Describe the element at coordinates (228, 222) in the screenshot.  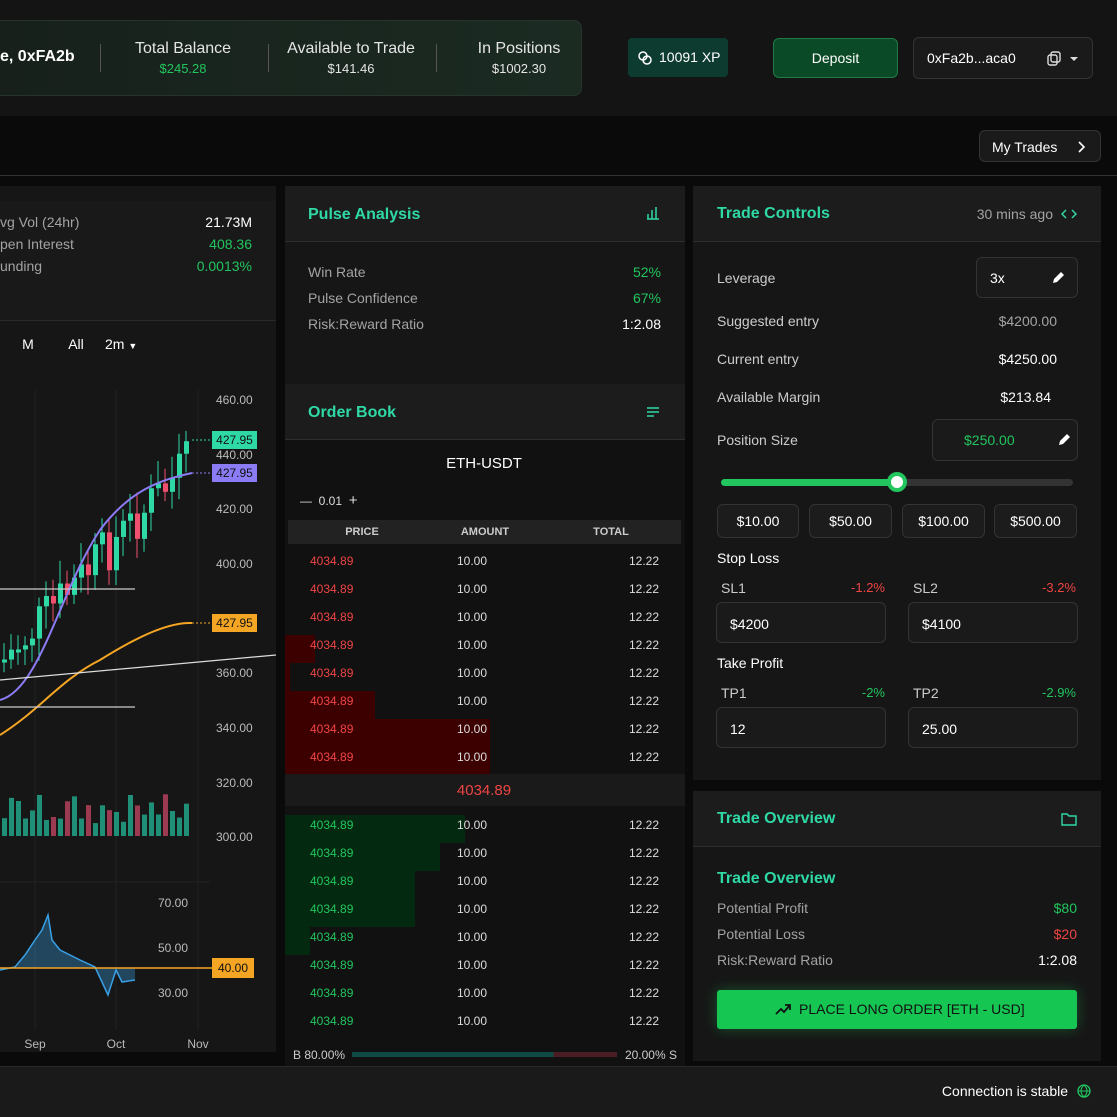
I see `market-stat-value: 21.73M` at that location.